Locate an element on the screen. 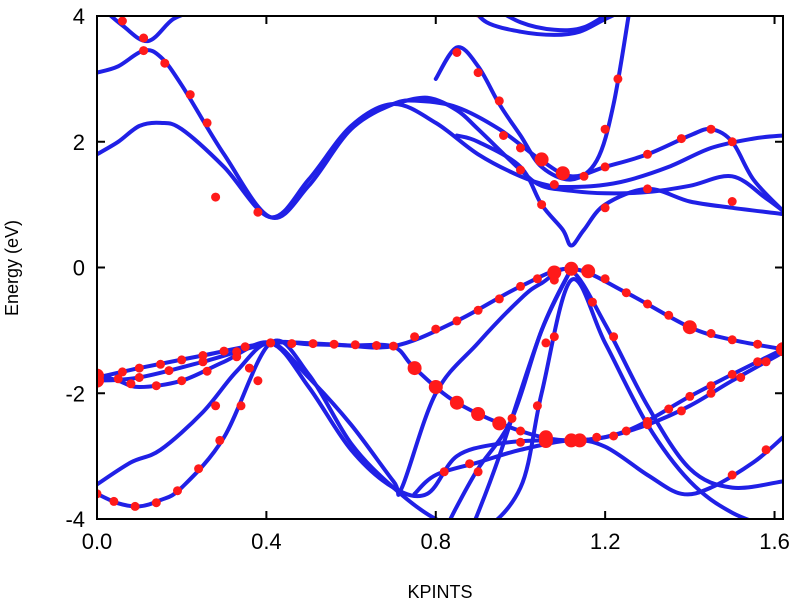 This screenshot has width=795, height=604. y-tick-label: -2 is located at coordinates (75, 393).